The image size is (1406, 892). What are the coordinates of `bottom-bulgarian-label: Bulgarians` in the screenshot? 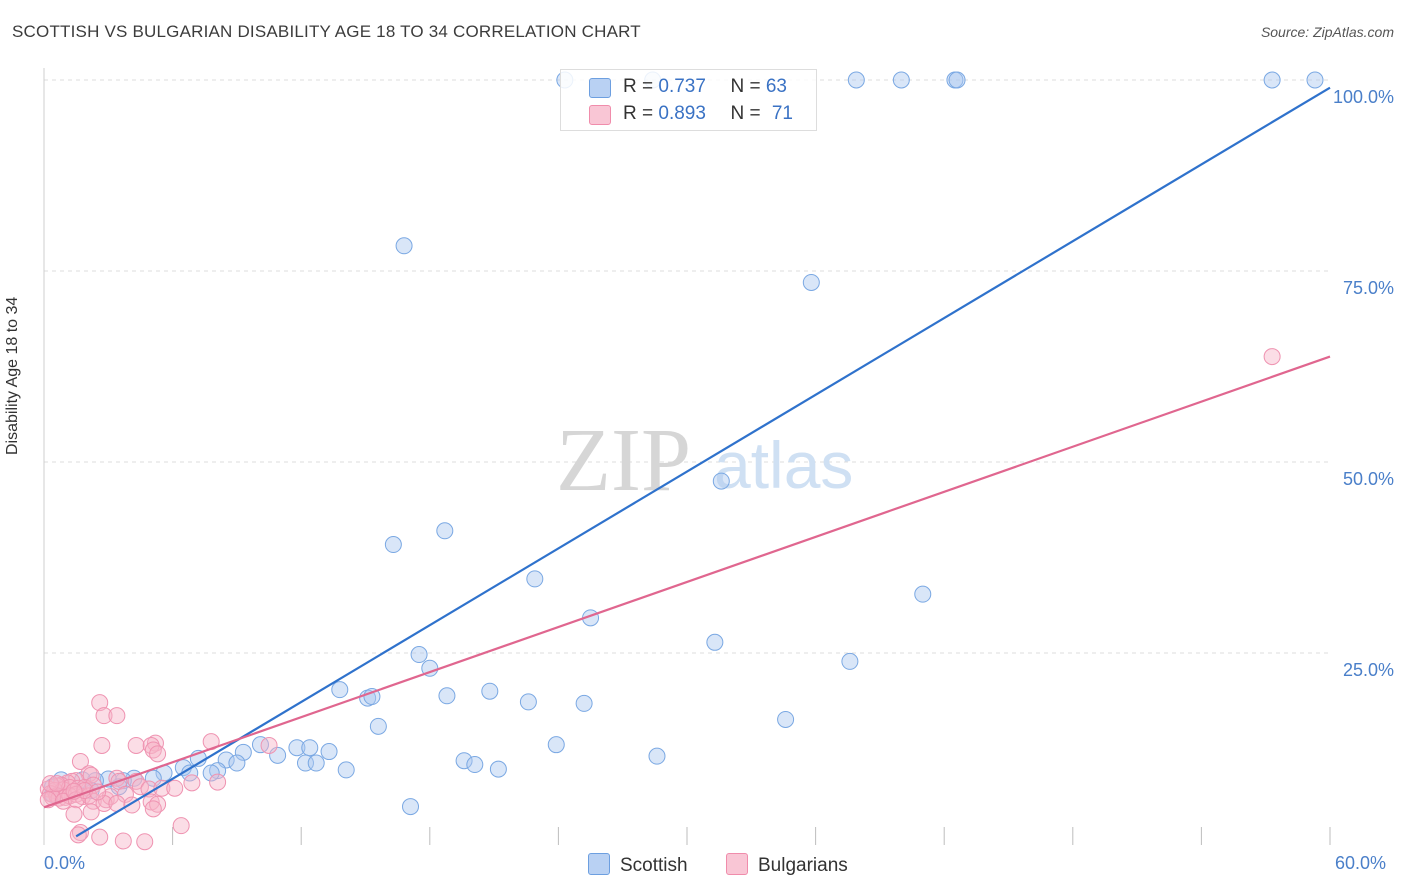 It's located at (803, 865).